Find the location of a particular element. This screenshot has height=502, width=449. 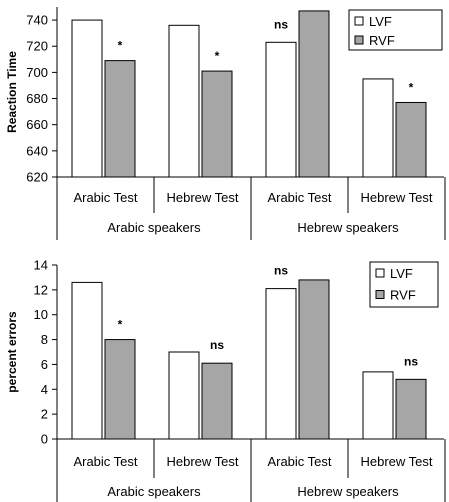

y-axis-label: Reaction Time is located at coordinates (12, 92).